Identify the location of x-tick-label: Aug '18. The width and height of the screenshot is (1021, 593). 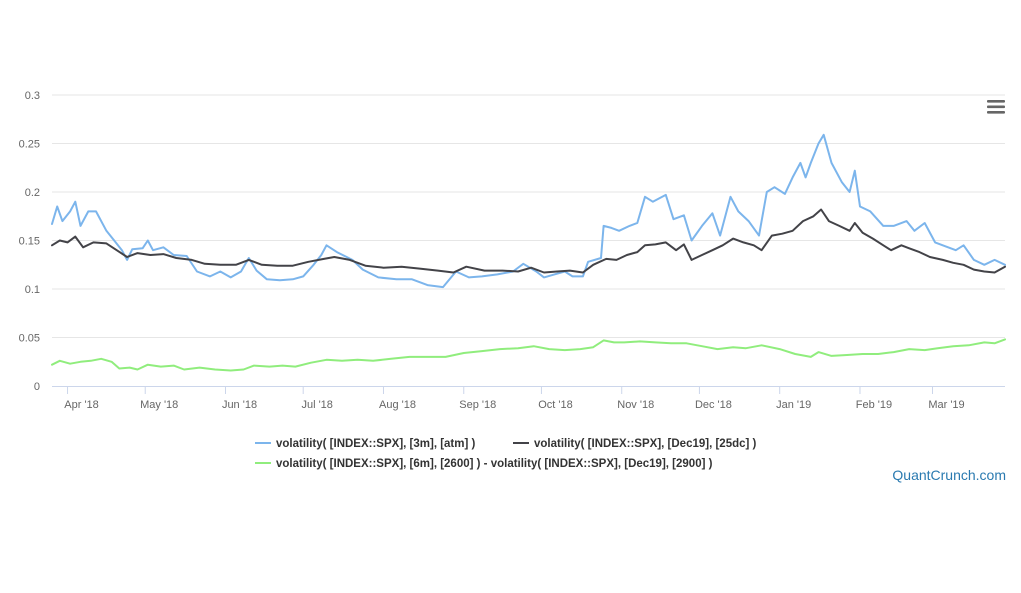
(397, 405).